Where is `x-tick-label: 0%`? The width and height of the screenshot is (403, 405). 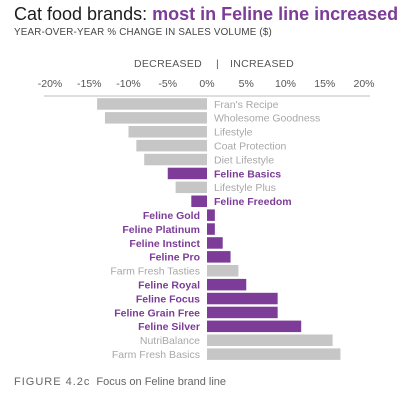
x-tick-label: 0% is located at coordinates (206, 84).